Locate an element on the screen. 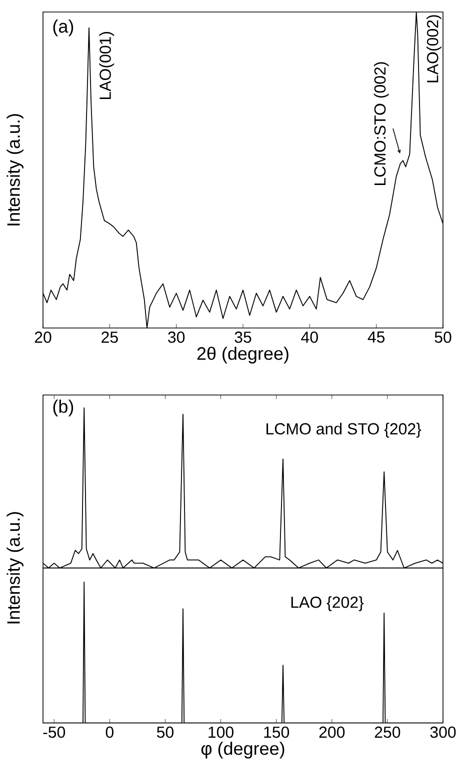  x-tick-label: -50 is located at coordinates (54, 732).